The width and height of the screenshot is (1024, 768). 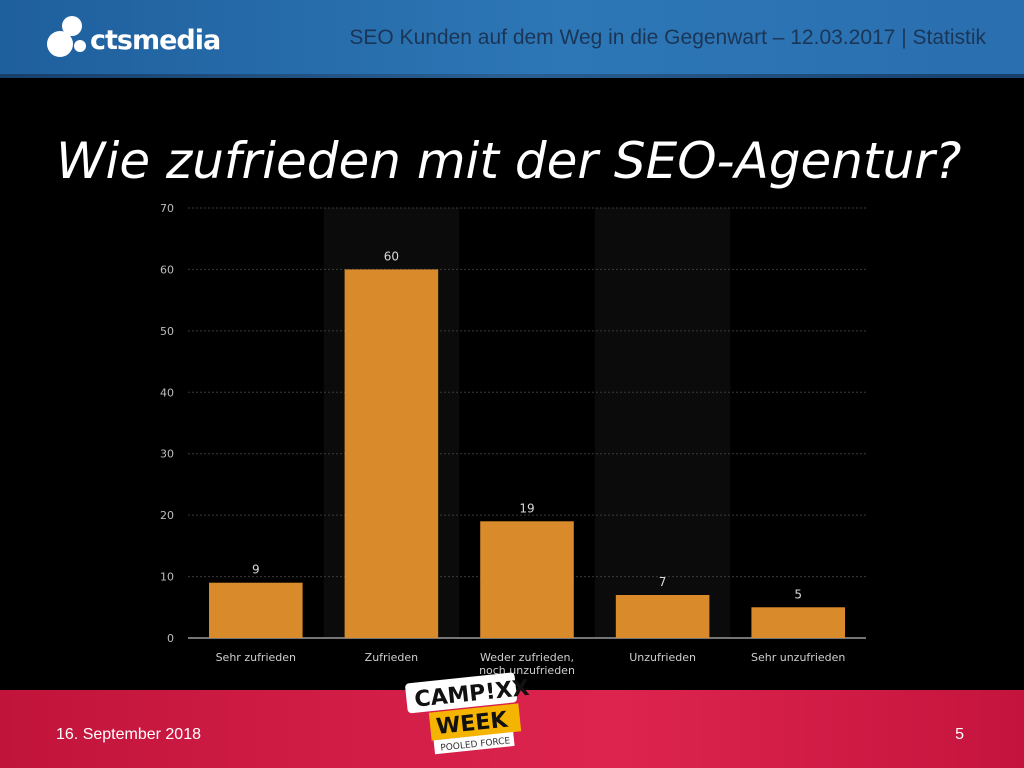 I want to click on logo-text: ctsmedia, so click(x=155, y=40).